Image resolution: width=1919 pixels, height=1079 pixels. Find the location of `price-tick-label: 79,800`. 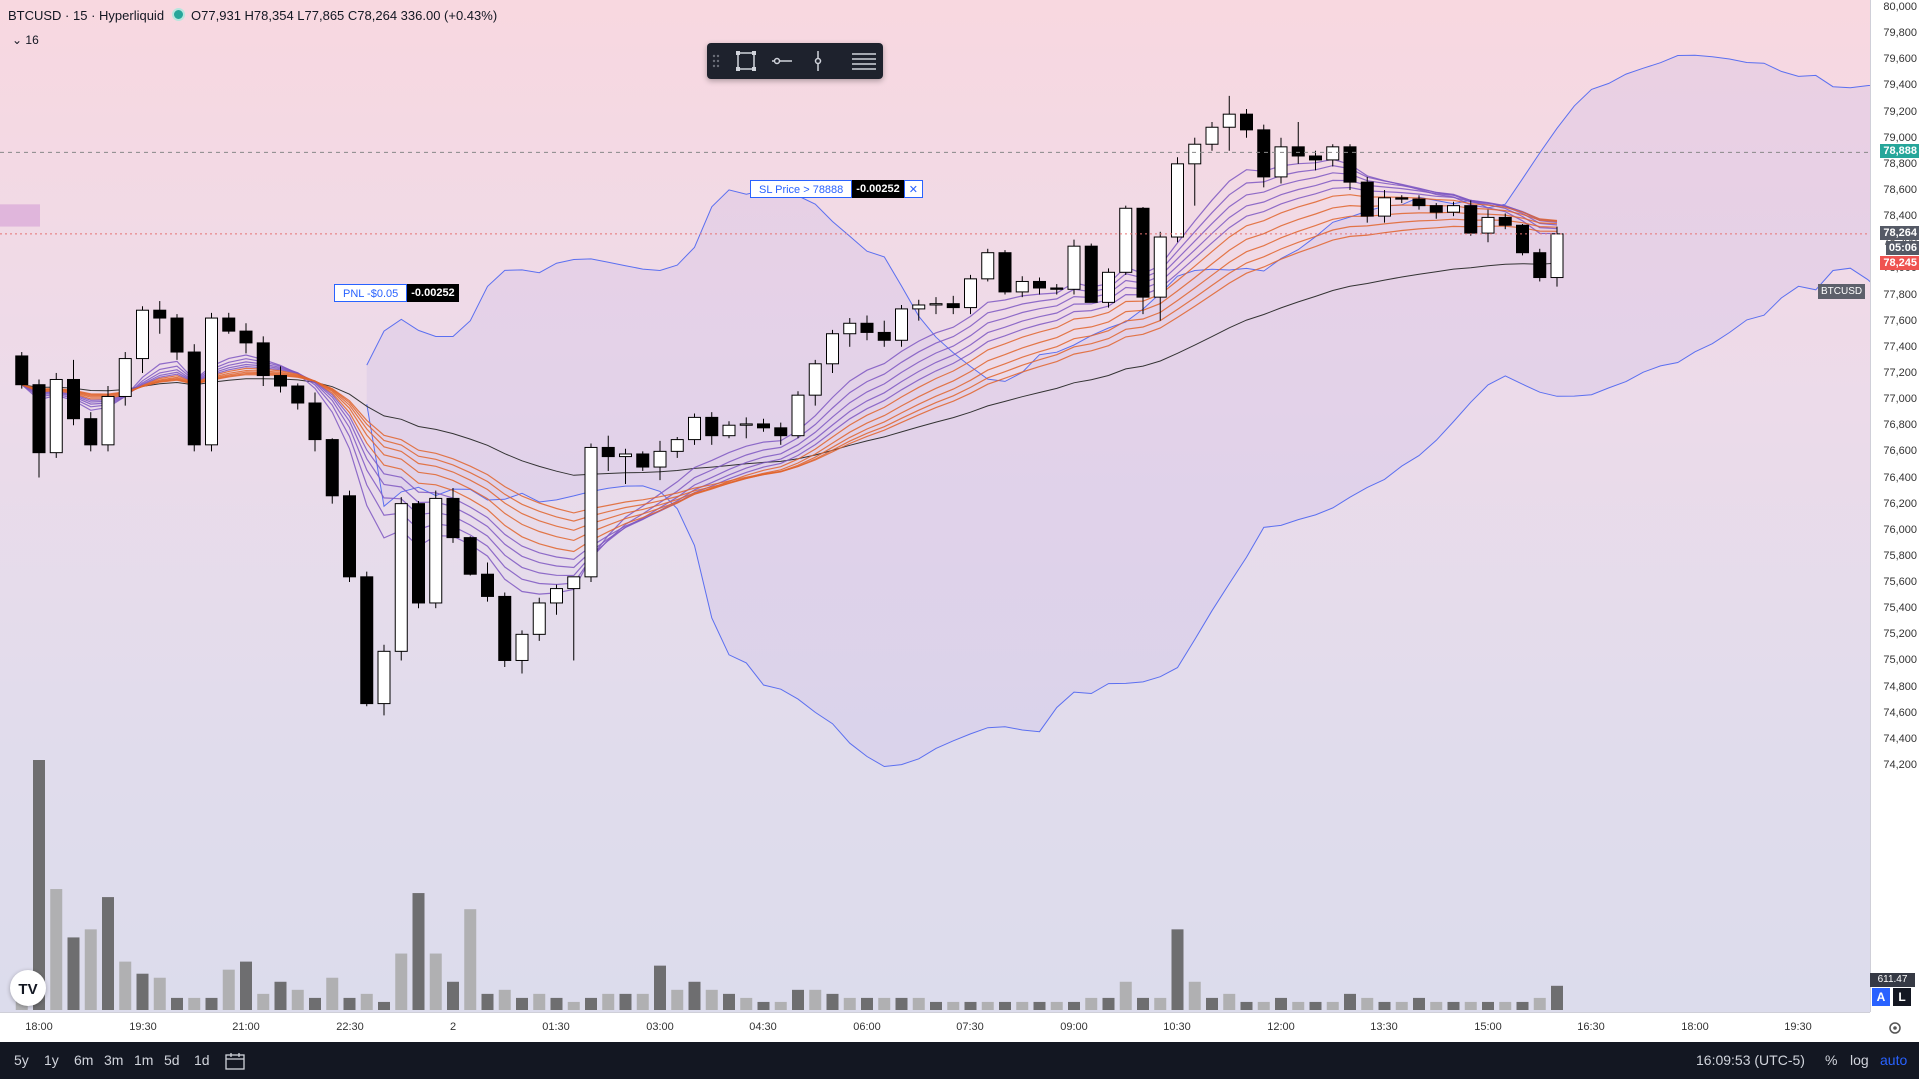

price-tick-label: 79,800 is located at coordinates (1900, 33).